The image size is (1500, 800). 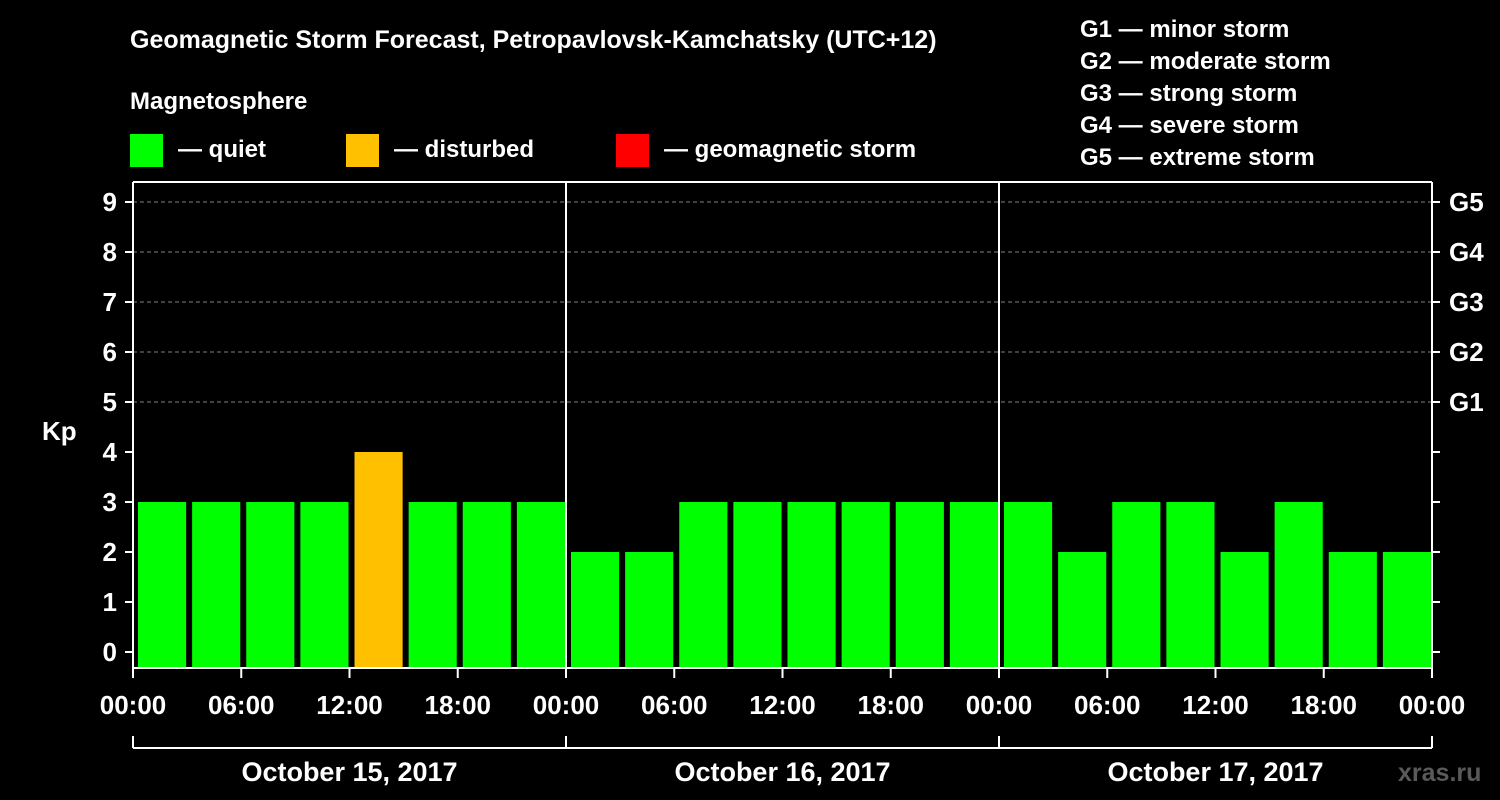 What do you see at coordinates (1205, 61) in the screenshot?
I see `storm-scale-g2: G2 — moderate storm` at bounding box center [1205, 61].